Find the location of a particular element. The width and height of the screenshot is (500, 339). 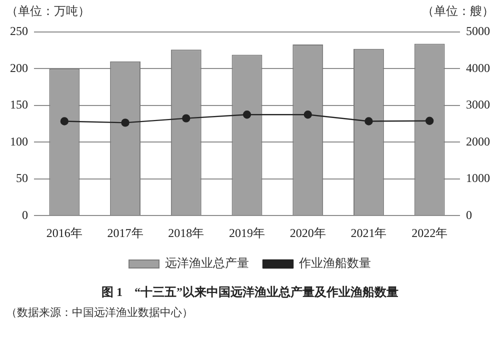

y-tick-label: 150 is located at coordinates (19, 105).